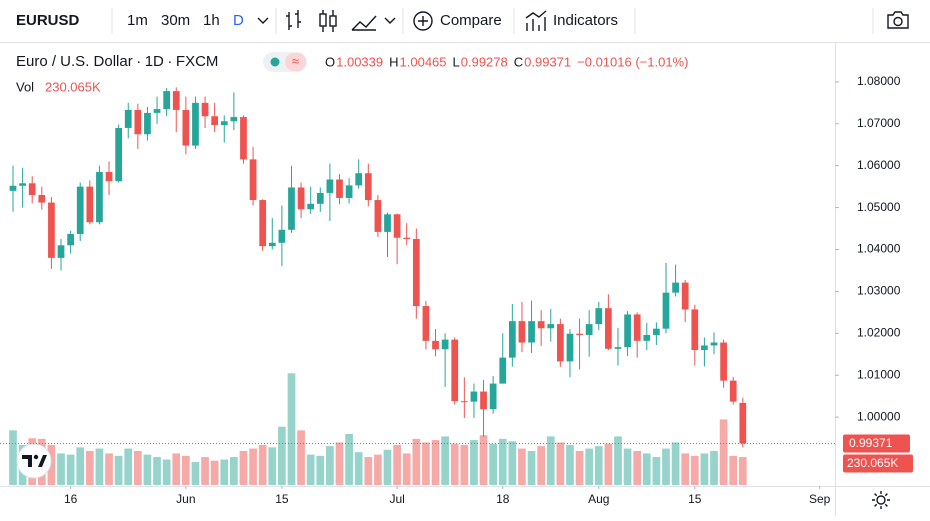 This screenshot has height=521, width=930. I want to click on toolbar, so click(465, 21).